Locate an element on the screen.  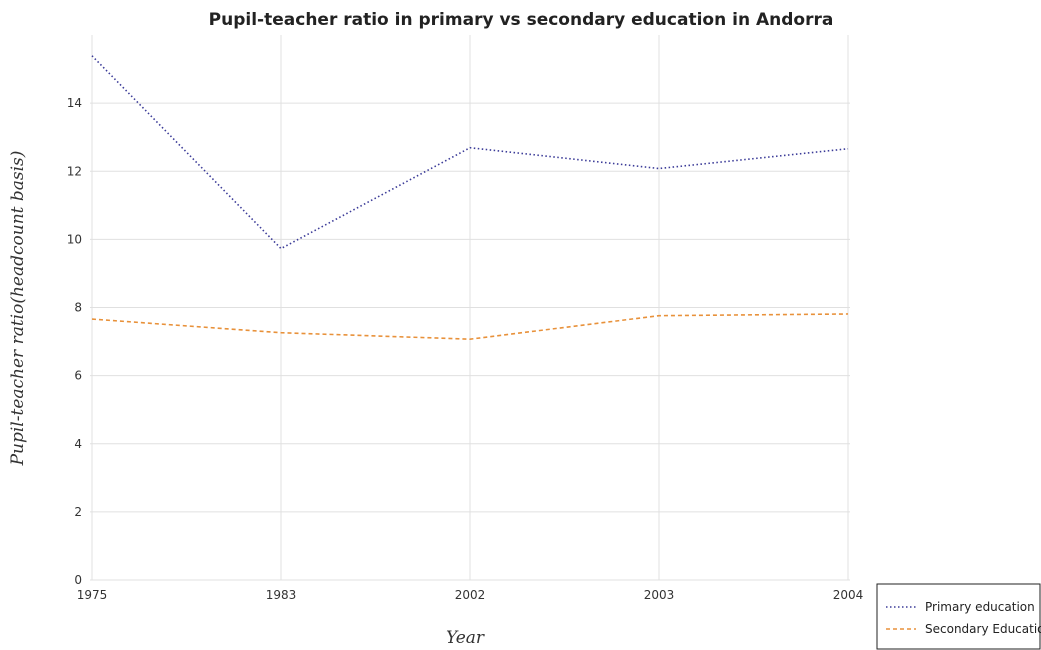
y-tick-label: 2 is located at coordinates (78, 512).